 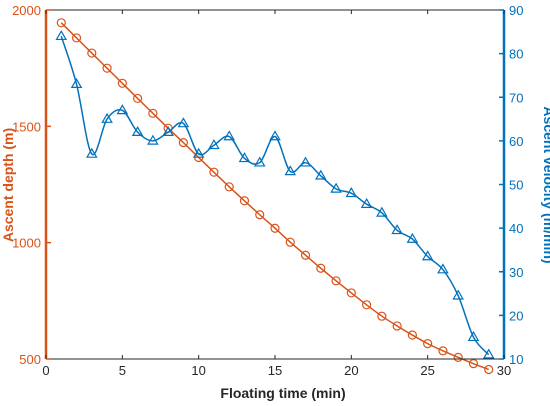 What do you see at coordinates (516, 54) in the screenshot?
I see `y-right-tick-label: 80` at bounding box center [516, 54].